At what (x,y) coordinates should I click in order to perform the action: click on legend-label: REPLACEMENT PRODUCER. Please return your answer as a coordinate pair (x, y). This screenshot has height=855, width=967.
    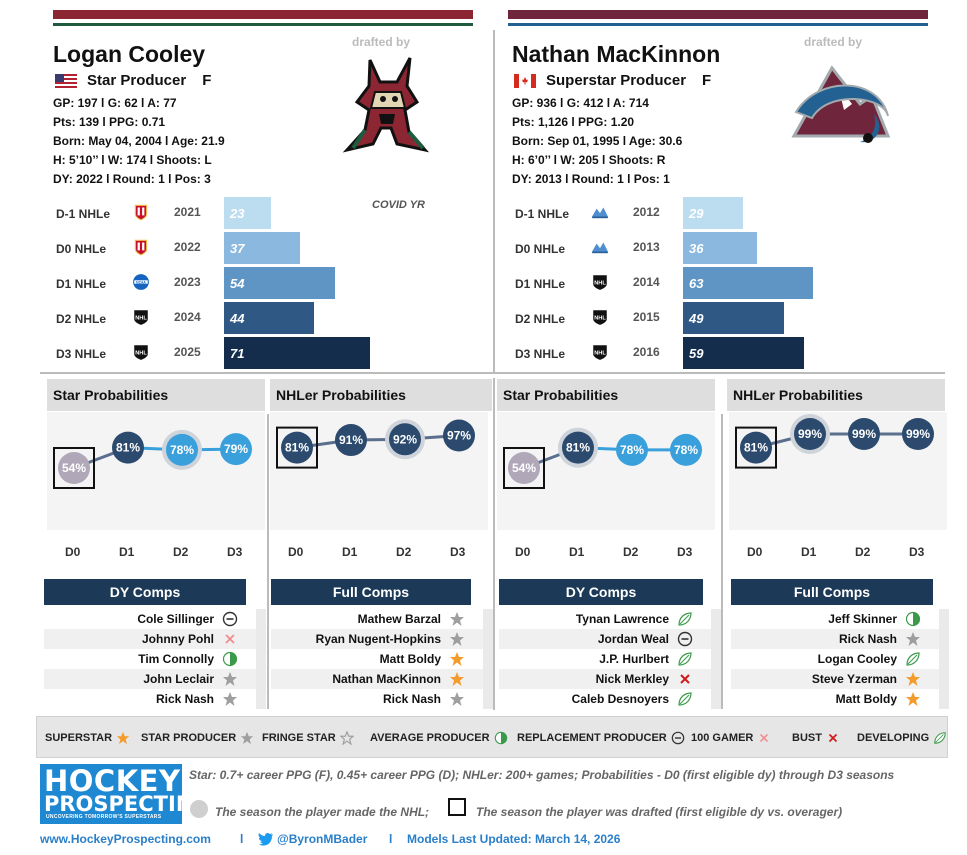
    Looking at the image, I should click on (592, 738).